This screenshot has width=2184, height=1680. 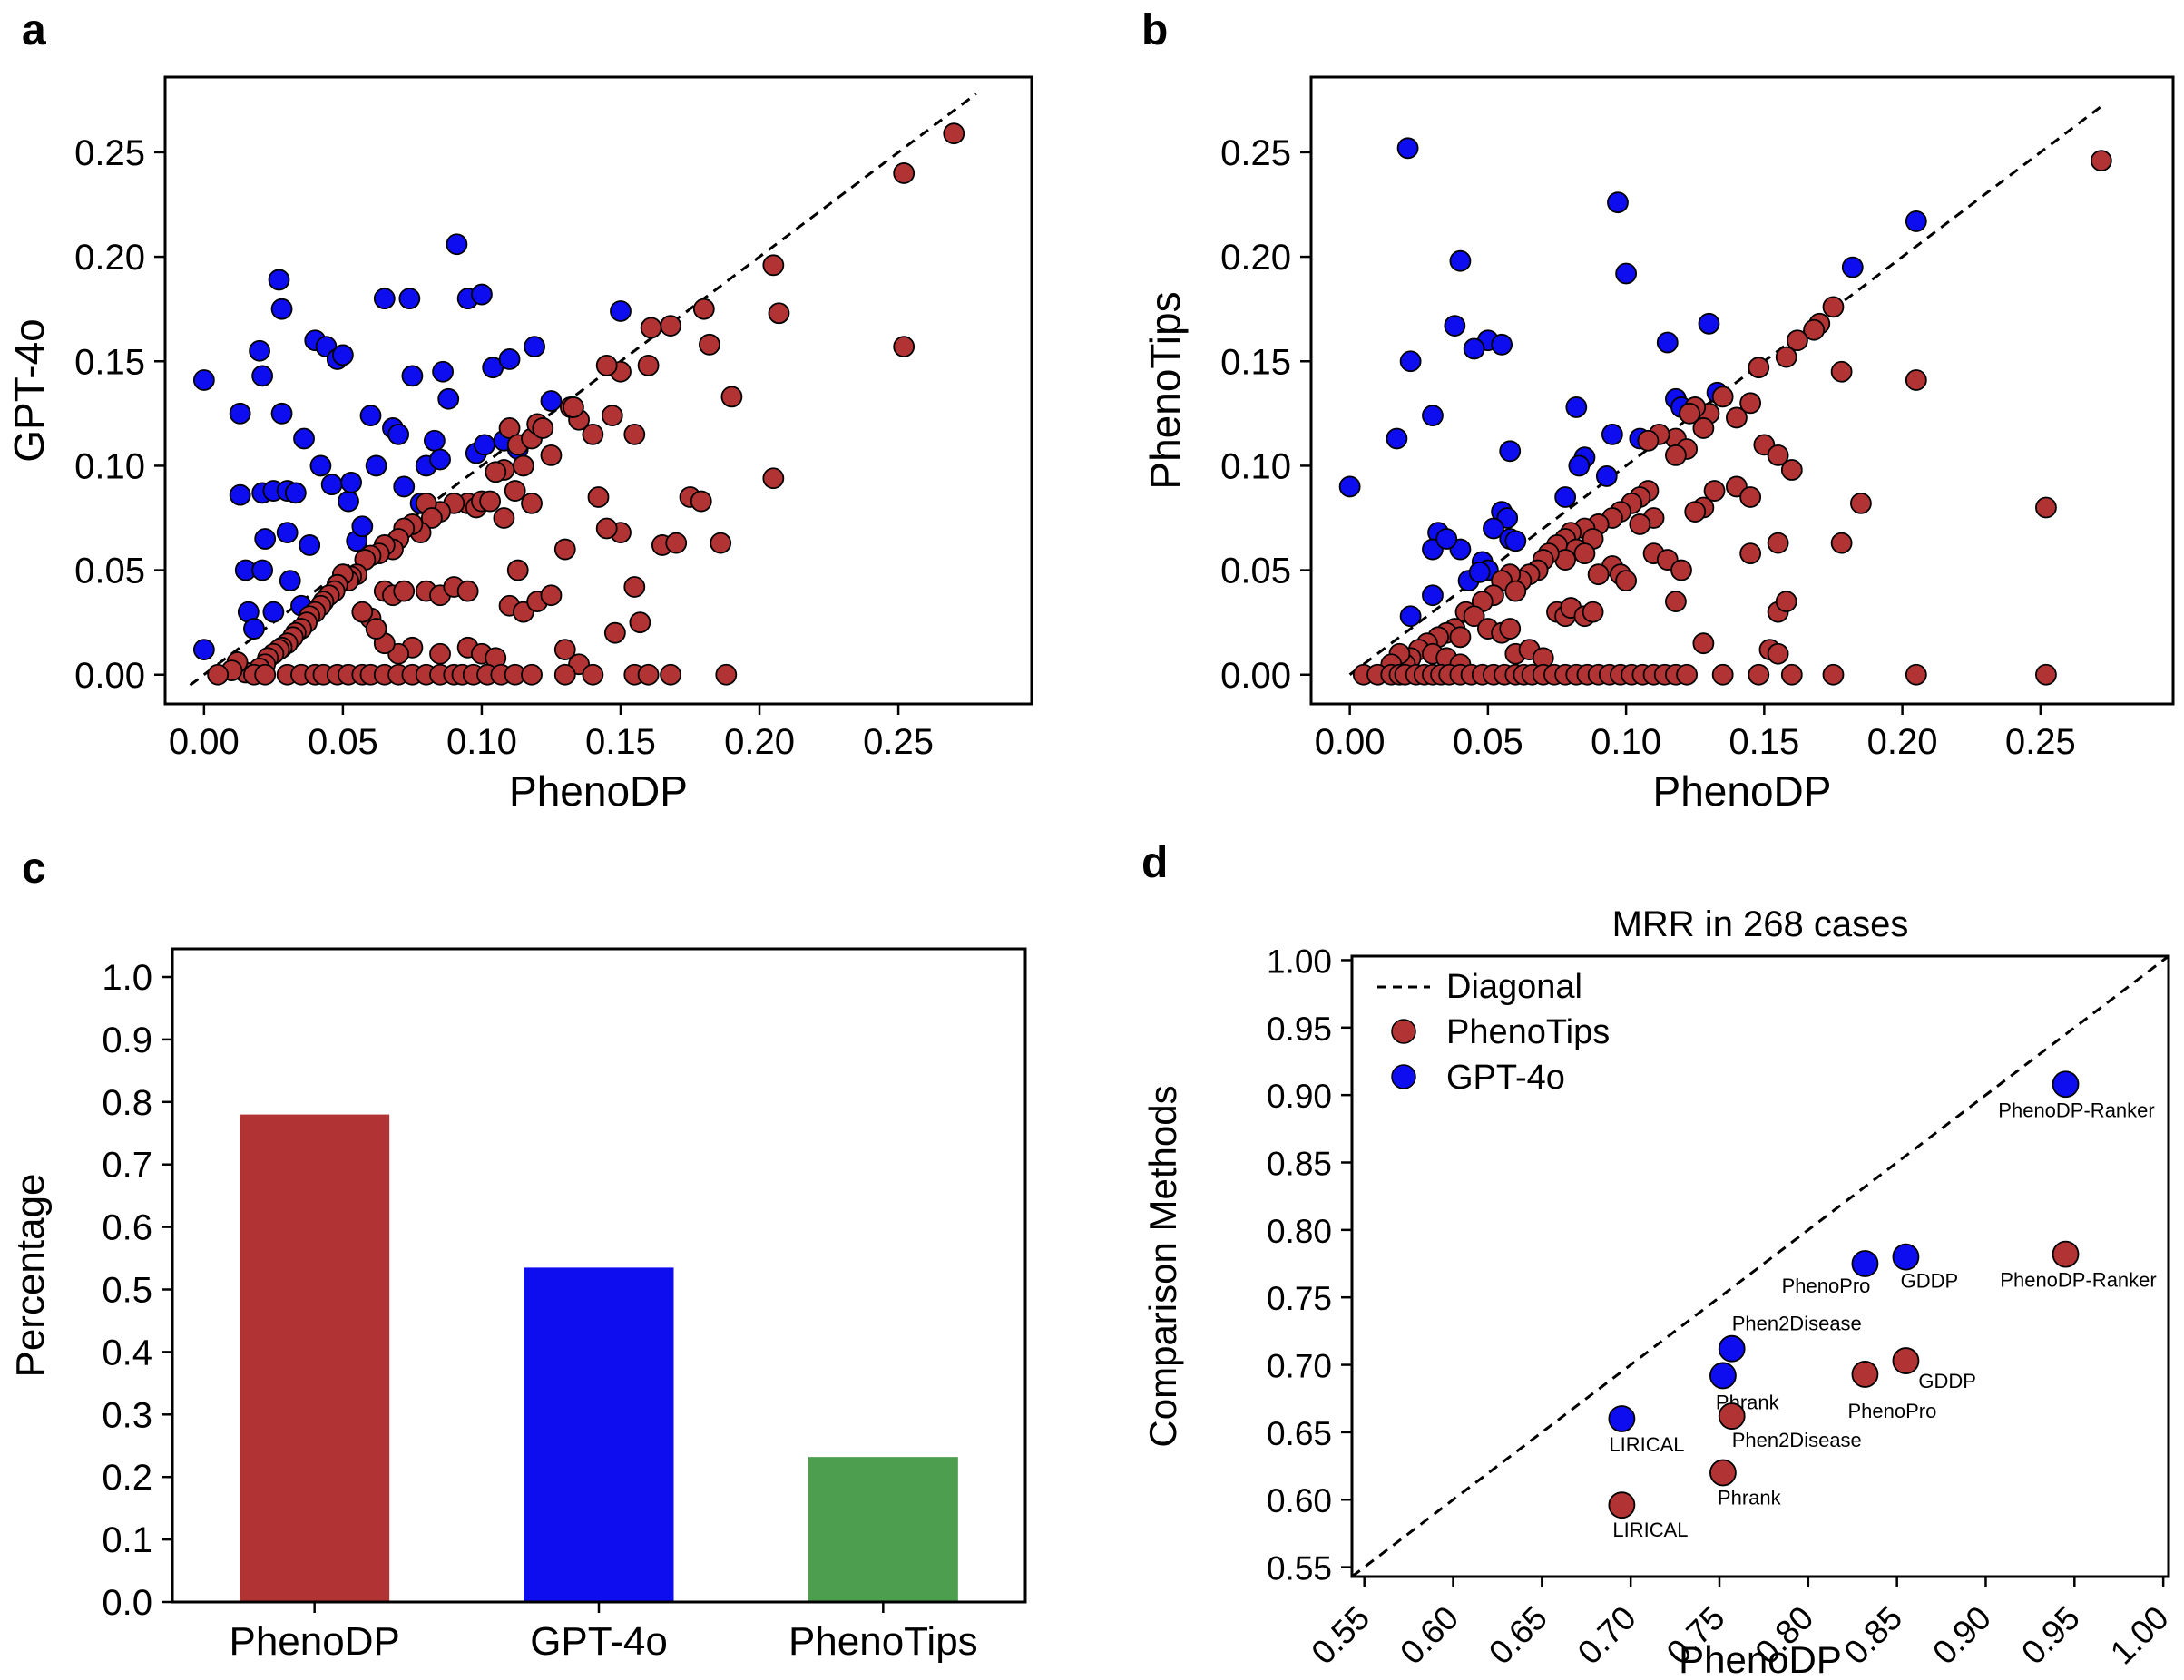 What do you see at coordinates (599, 1435) in the screenshot?
I see `bar-gpt-4o` at bounding box center [599, 1435].